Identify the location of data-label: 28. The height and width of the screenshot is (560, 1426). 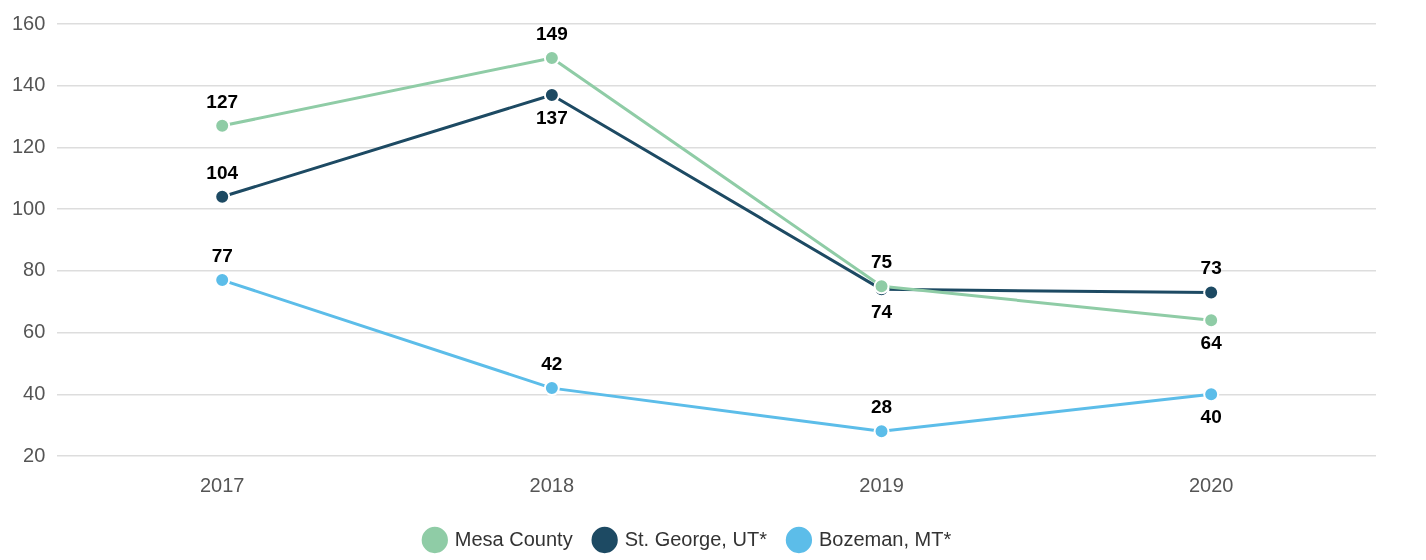
(881, 407).